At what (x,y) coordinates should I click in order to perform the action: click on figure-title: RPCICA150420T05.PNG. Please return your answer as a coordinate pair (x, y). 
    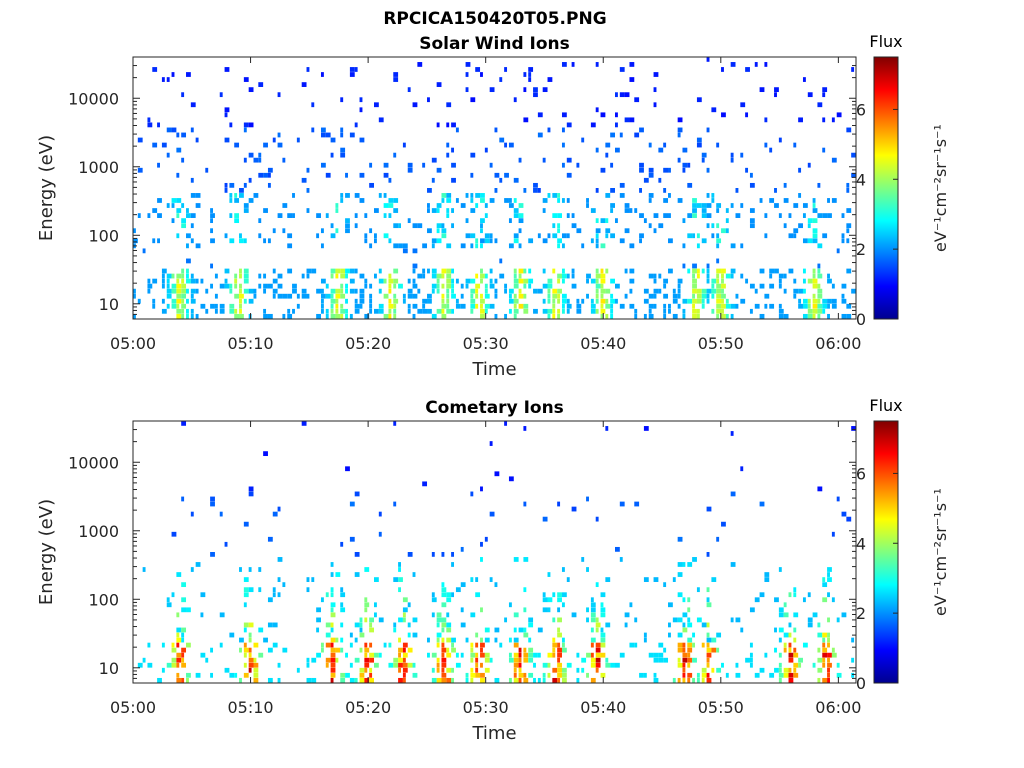
    Looking at the image, I should click on (494, 19).